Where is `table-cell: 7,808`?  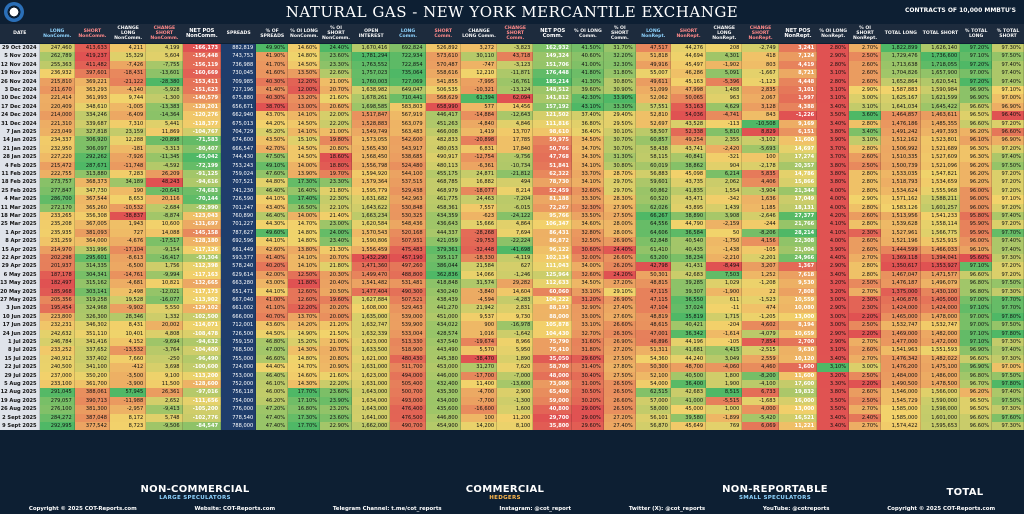 table-cell: 7,808 is located at coordinates (798, 291).